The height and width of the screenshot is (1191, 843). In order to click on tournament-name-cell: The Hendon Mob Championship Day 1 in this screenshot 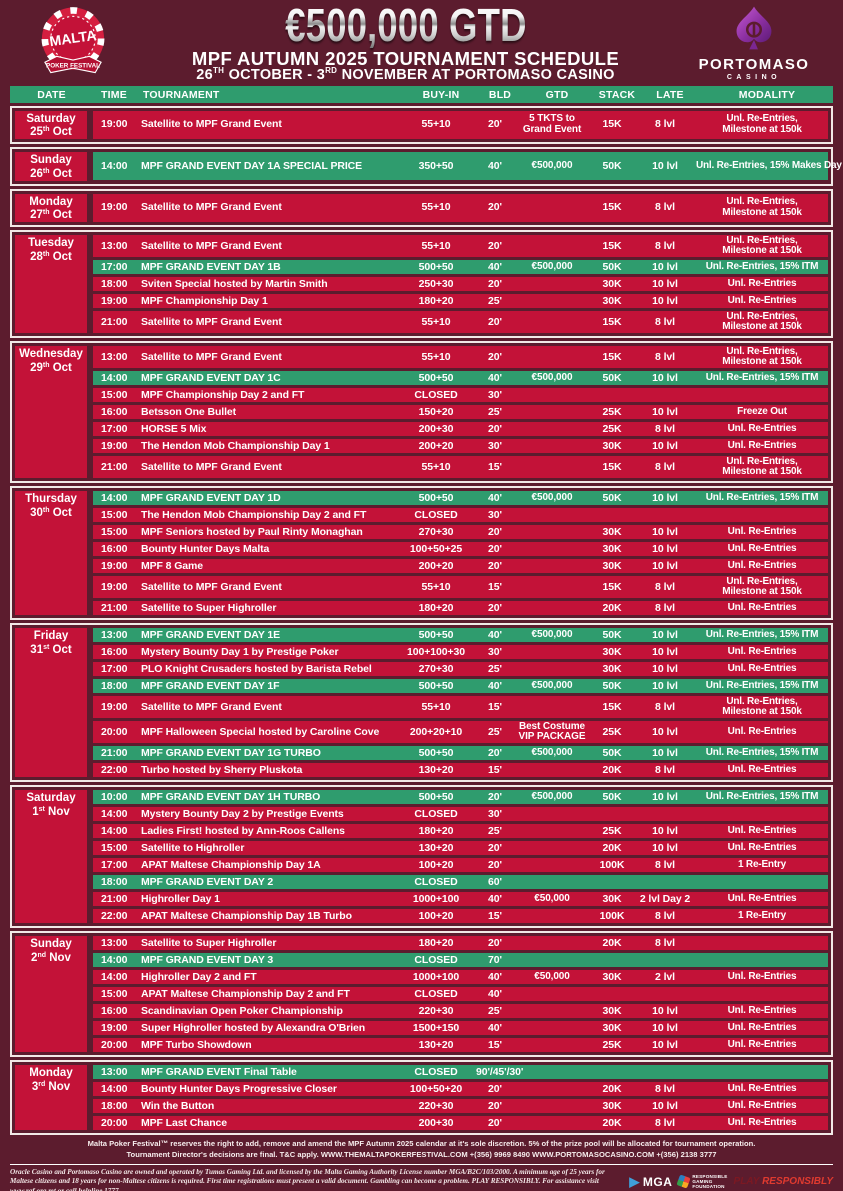, I will do `click(235, 445)`.